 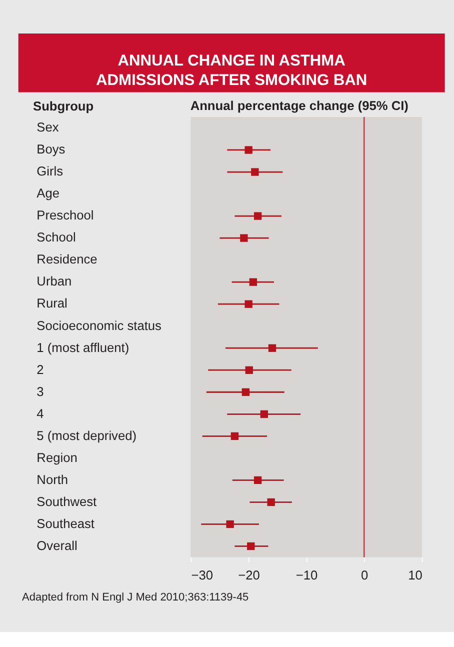 What do you see at coordinates (67, 501) in the screenshot?
I see `y-tick-label: Southwest` at bounding box center [67, 501].